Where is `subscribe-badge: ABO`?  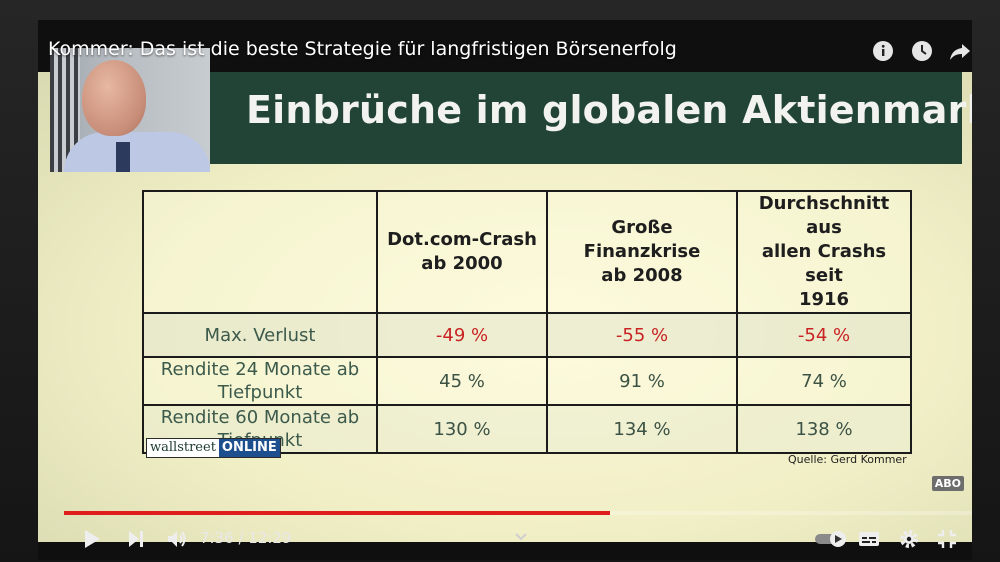 subscribe-badge: ABO is located at coordinates (947, 483).